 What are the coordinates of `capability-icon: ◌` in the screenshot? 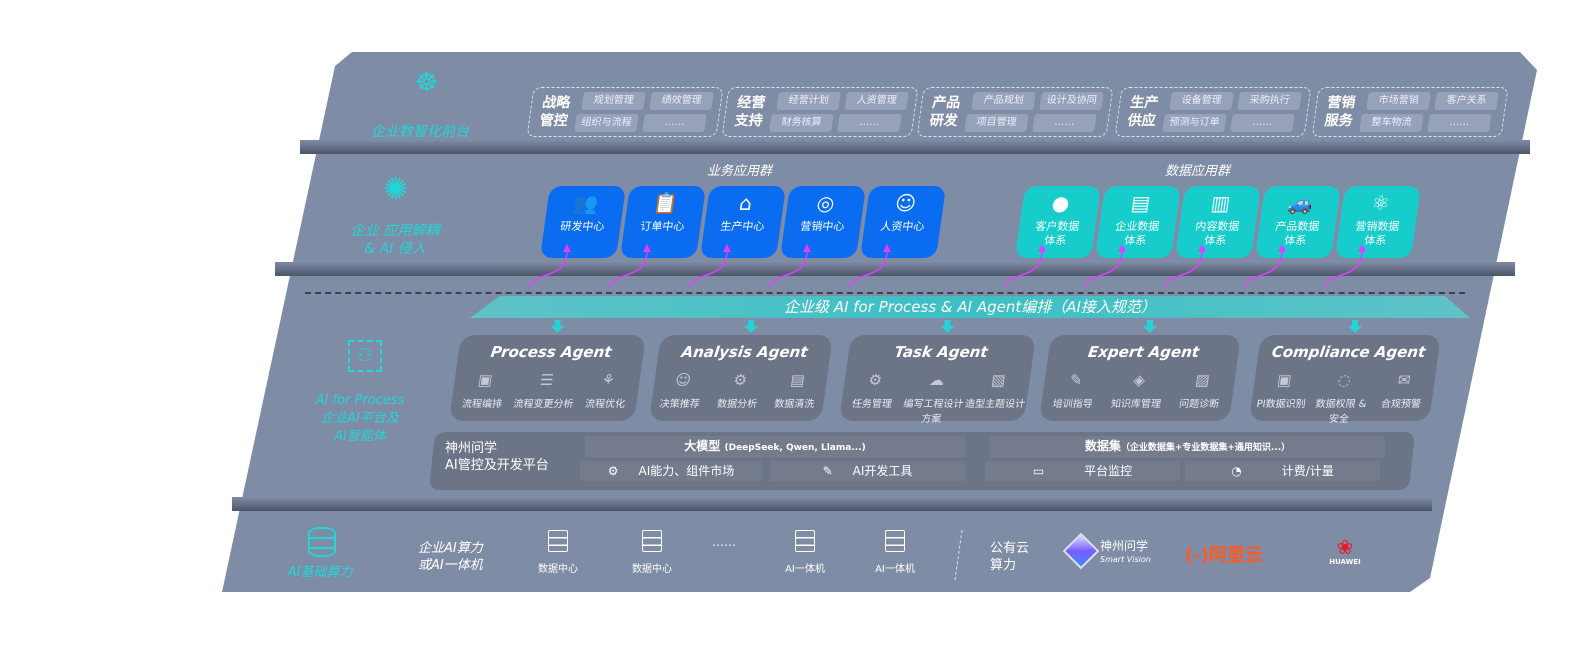 It's located at (1344, 380).